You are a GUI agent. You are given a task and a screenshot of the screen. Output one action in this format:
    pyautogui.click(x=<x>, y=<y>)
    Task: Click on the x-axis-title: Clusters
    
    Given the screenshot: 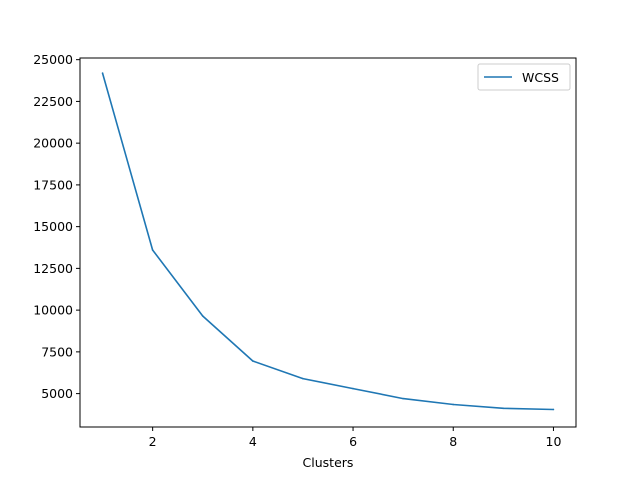 What is the action you would take?
    pyautogui.click(x=328, y=462)
    